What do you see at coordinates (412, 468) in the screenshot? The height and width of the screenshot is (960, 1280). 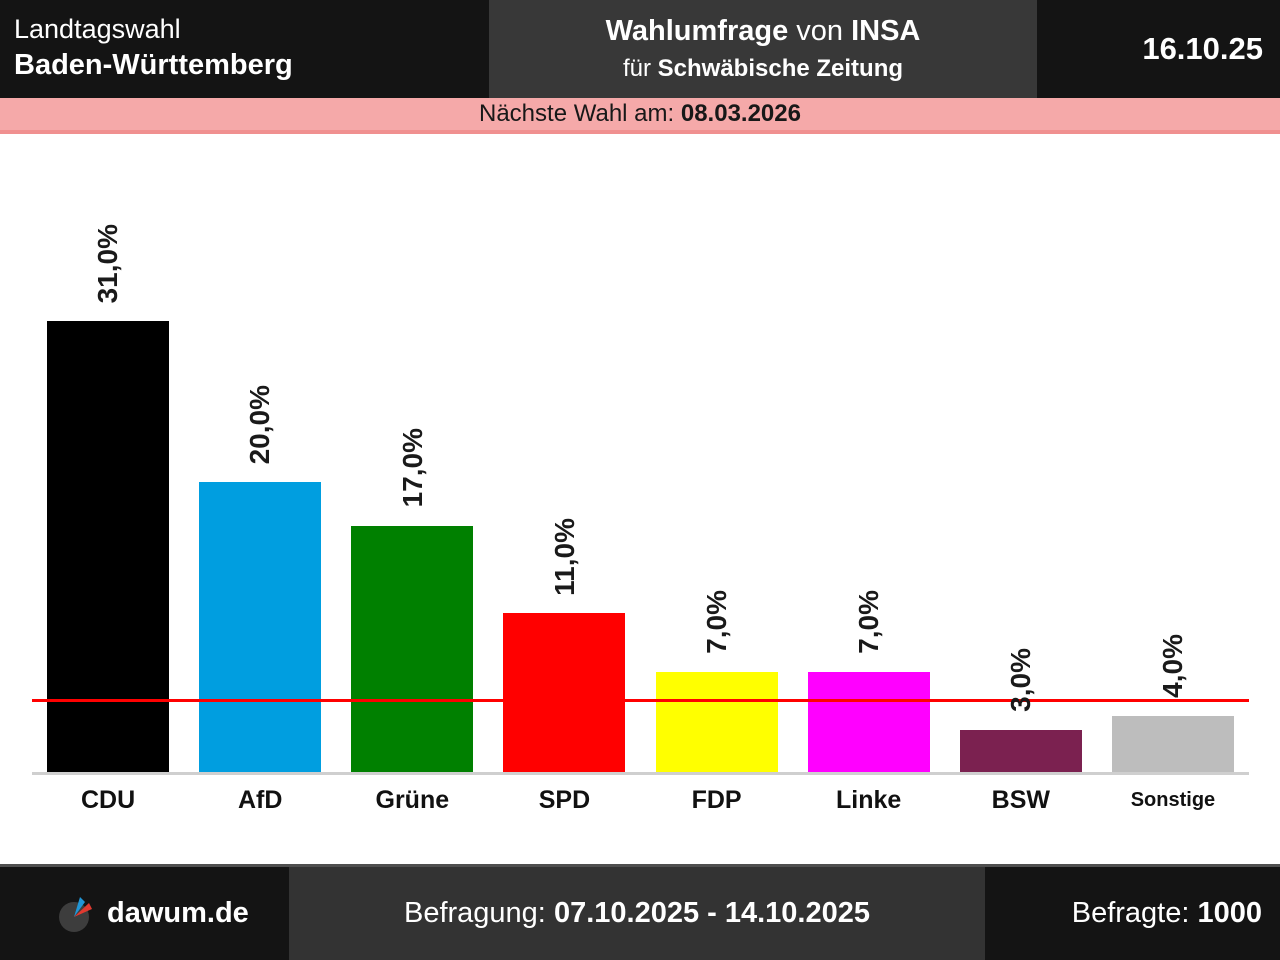 I see `bar-value-label: 17,0%` at bounding box center [412, 468].